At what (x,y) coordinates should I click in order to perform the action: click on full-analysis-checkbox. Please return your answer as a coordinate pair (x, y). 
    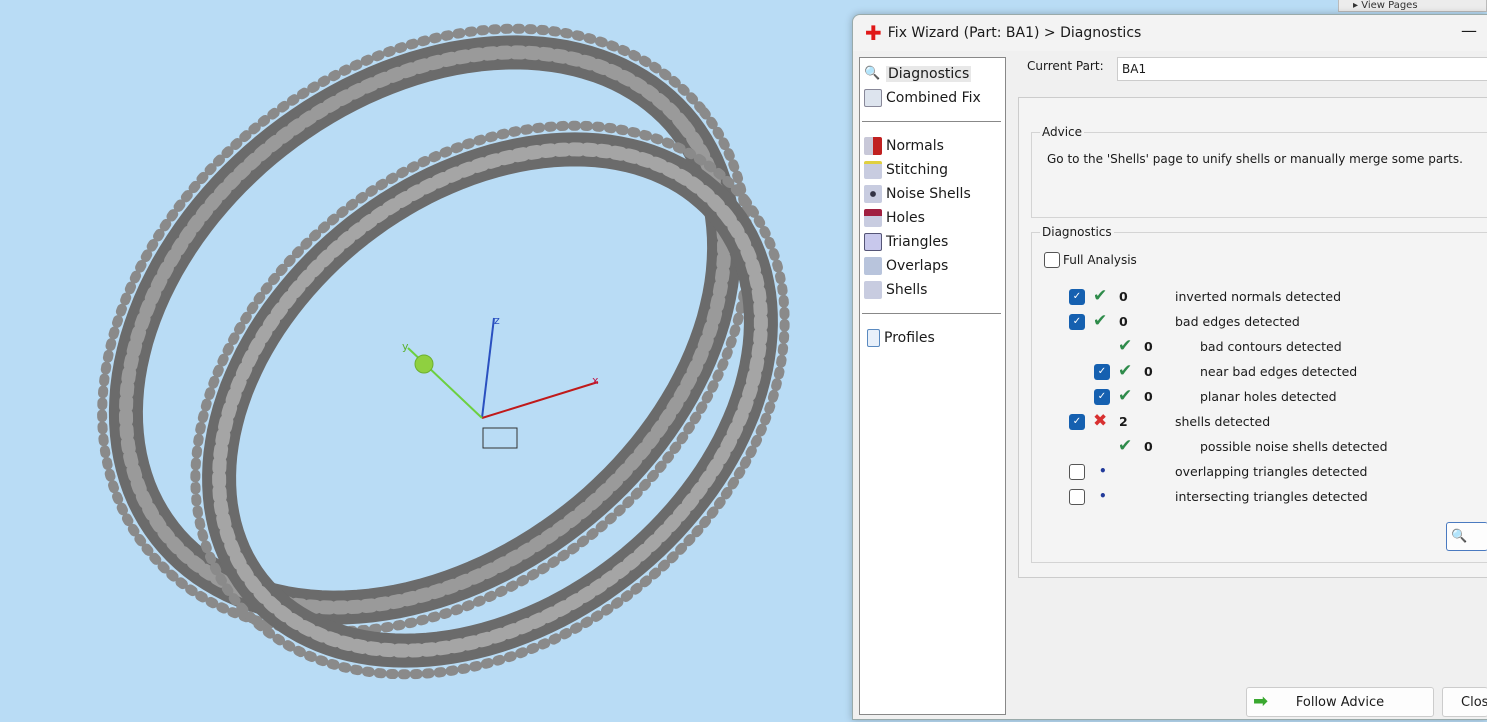
    Looking at the image, I should click on (1052, 260).